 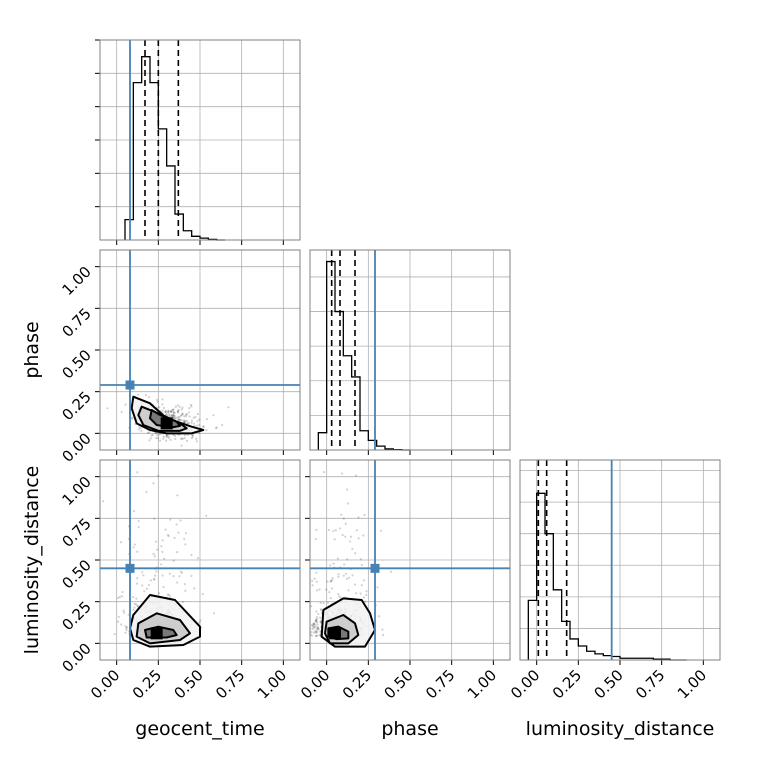 What do you see at coordinates (608, 684) in the screenshot?
I see `x-tick-label-luminosity_distance: 0.50` at bounding box center [608, 684].